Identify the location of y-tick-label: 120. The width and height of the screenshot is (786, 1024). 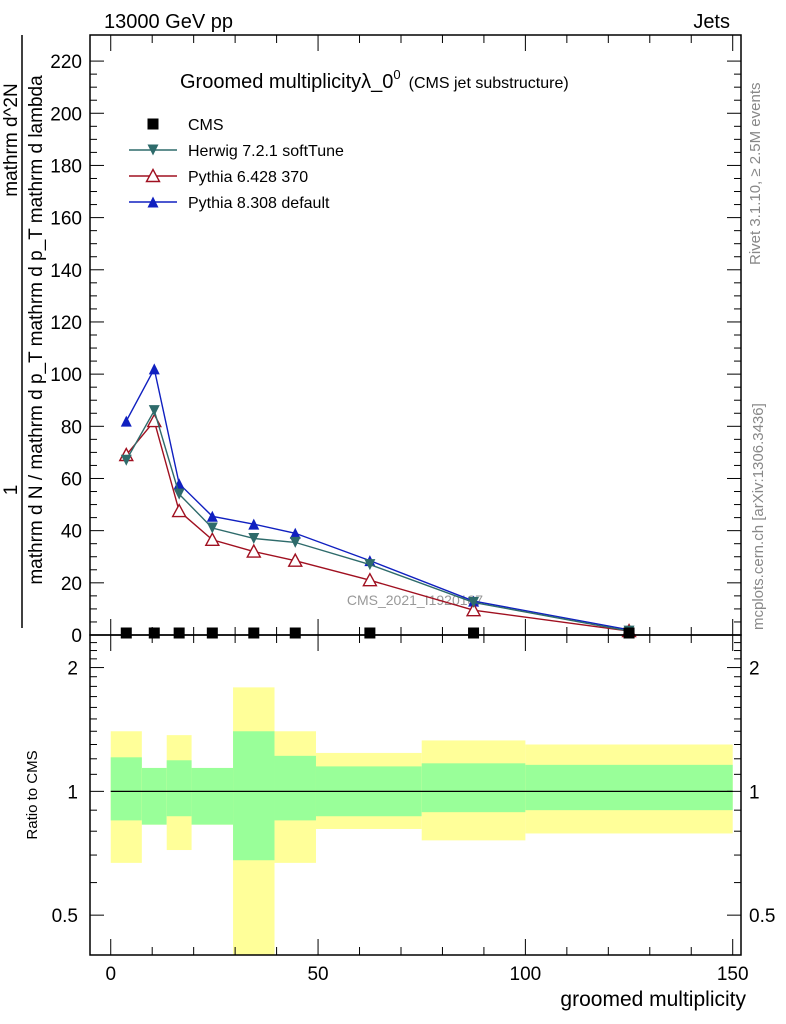
(66, 323).